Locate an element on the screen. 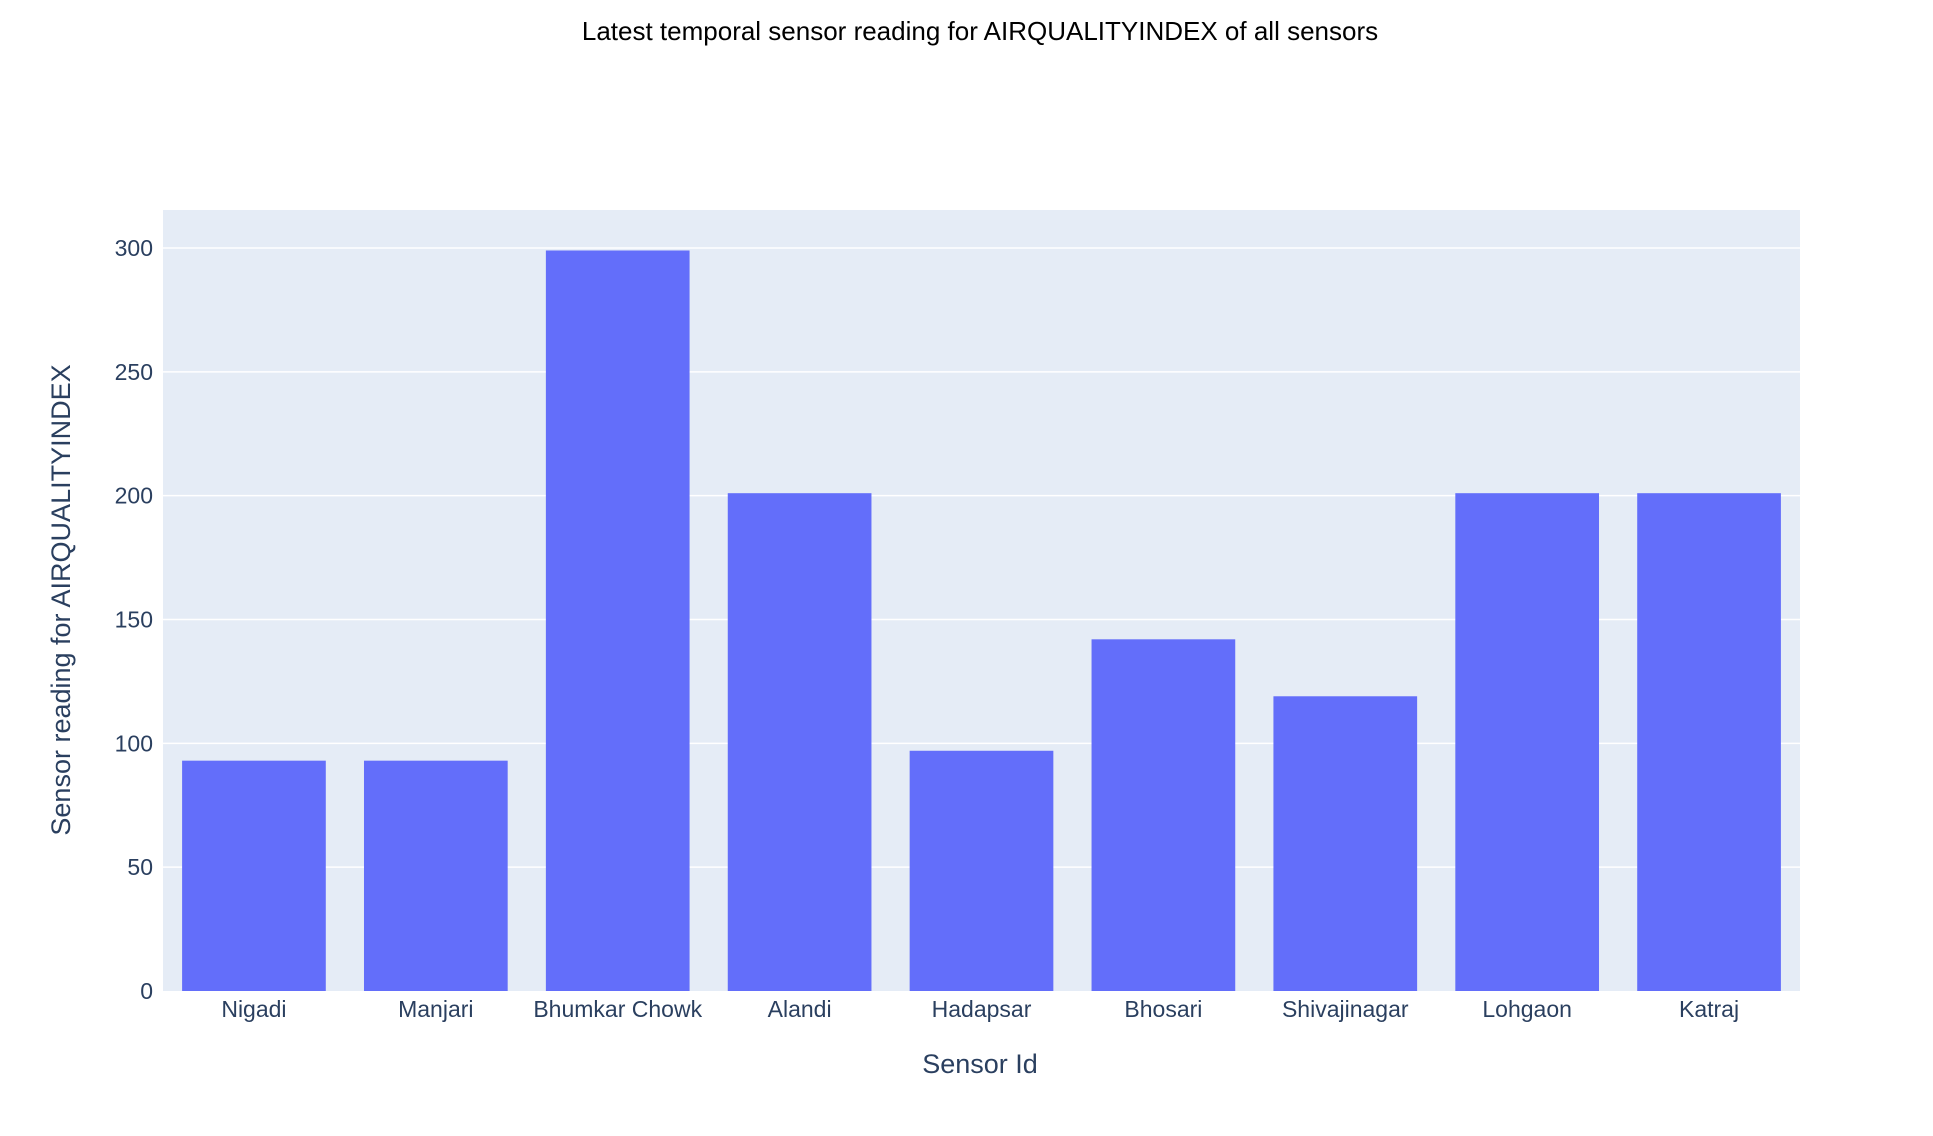 Image resolution: width=1933 pixels, height=1136 pixels. bar-hadapsar is located at coordinates (981, 870).